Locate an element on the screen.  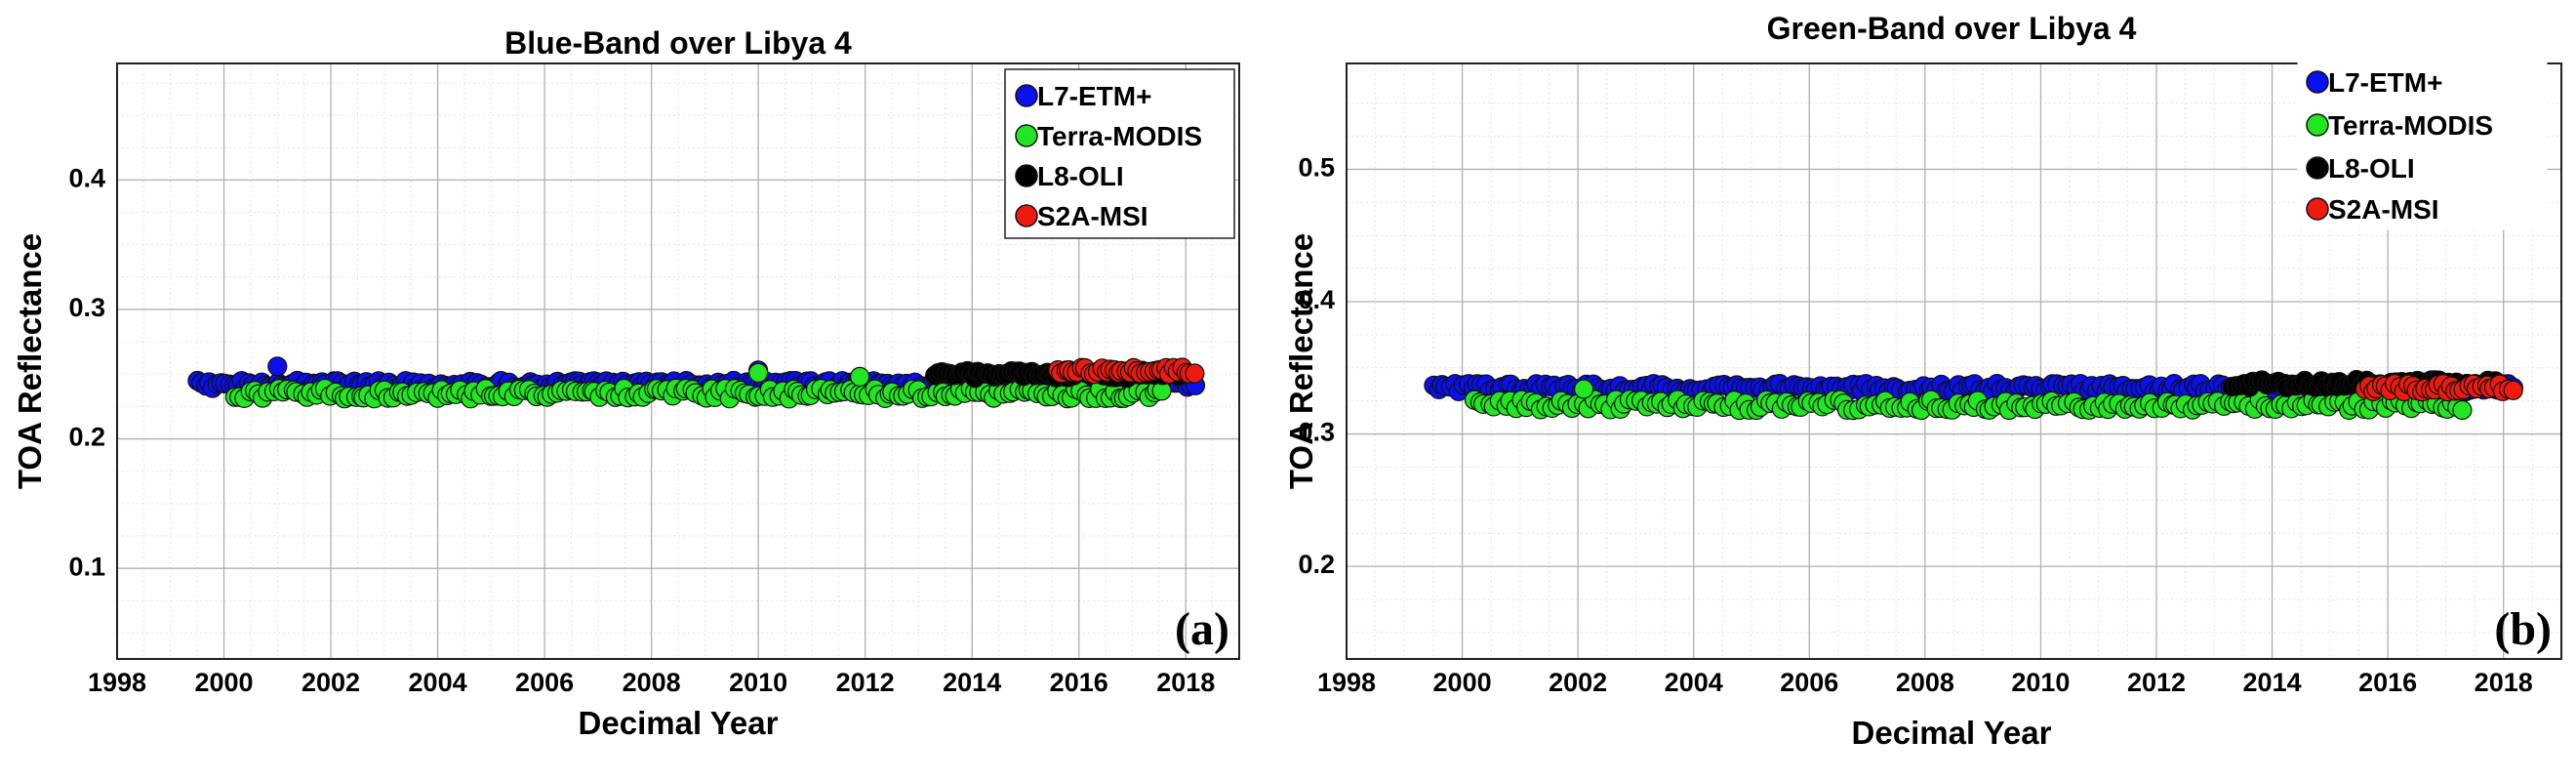
data-points-b is located at coordinates (1973, 395).